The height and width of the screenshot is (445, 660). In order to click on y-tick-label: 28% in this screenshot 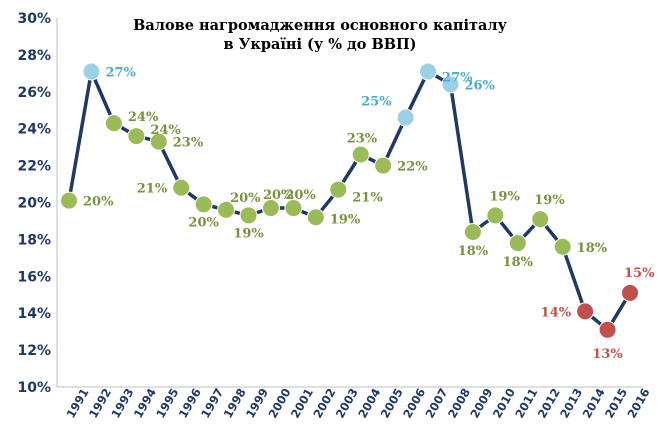, I will do `click(34, 56)`.